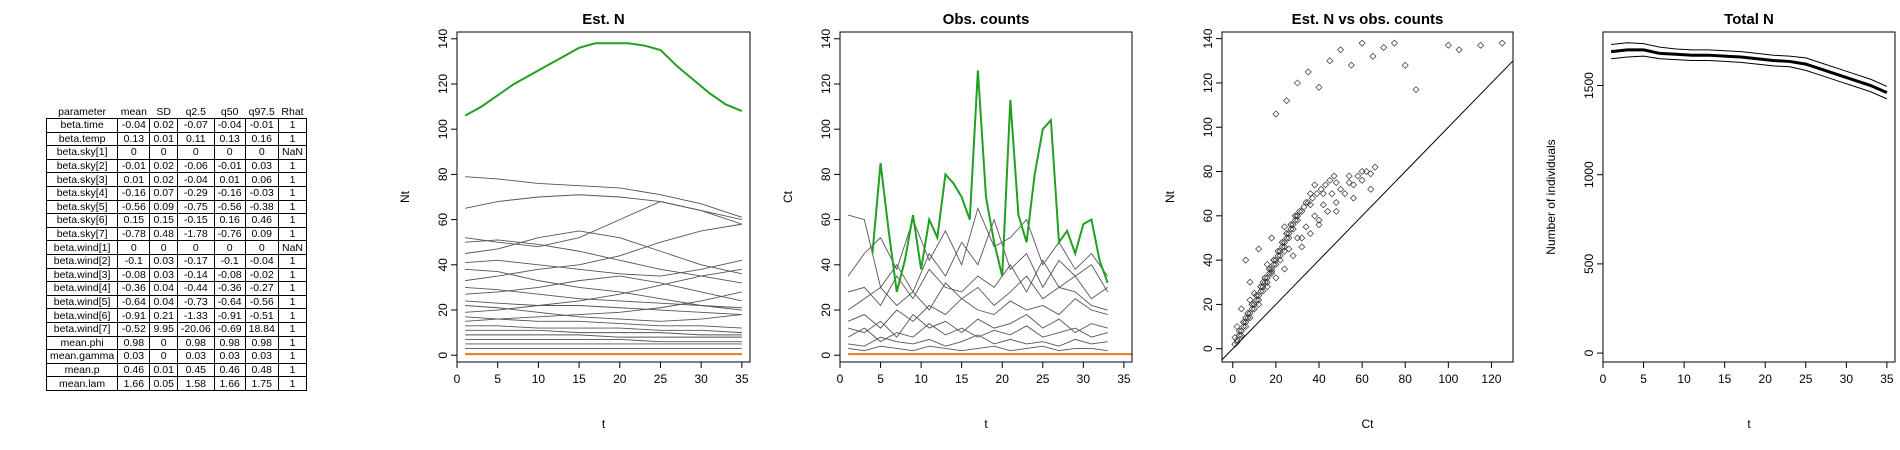 Image resolution: width=1900 pixels, height=450 pixels. I want to click on y-tick-label: 100, so click(826, 129).